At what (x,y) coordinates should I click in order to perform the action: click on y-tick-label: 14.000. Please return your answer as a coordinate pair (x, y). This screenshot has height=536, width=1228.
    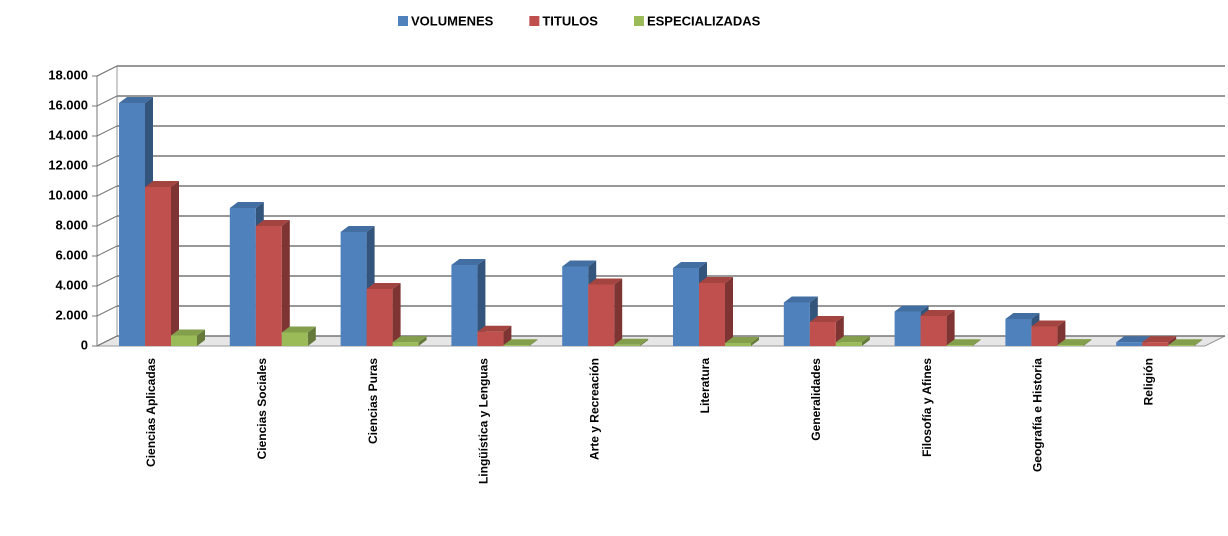
    Looking at the image, I should click on (68, 134).